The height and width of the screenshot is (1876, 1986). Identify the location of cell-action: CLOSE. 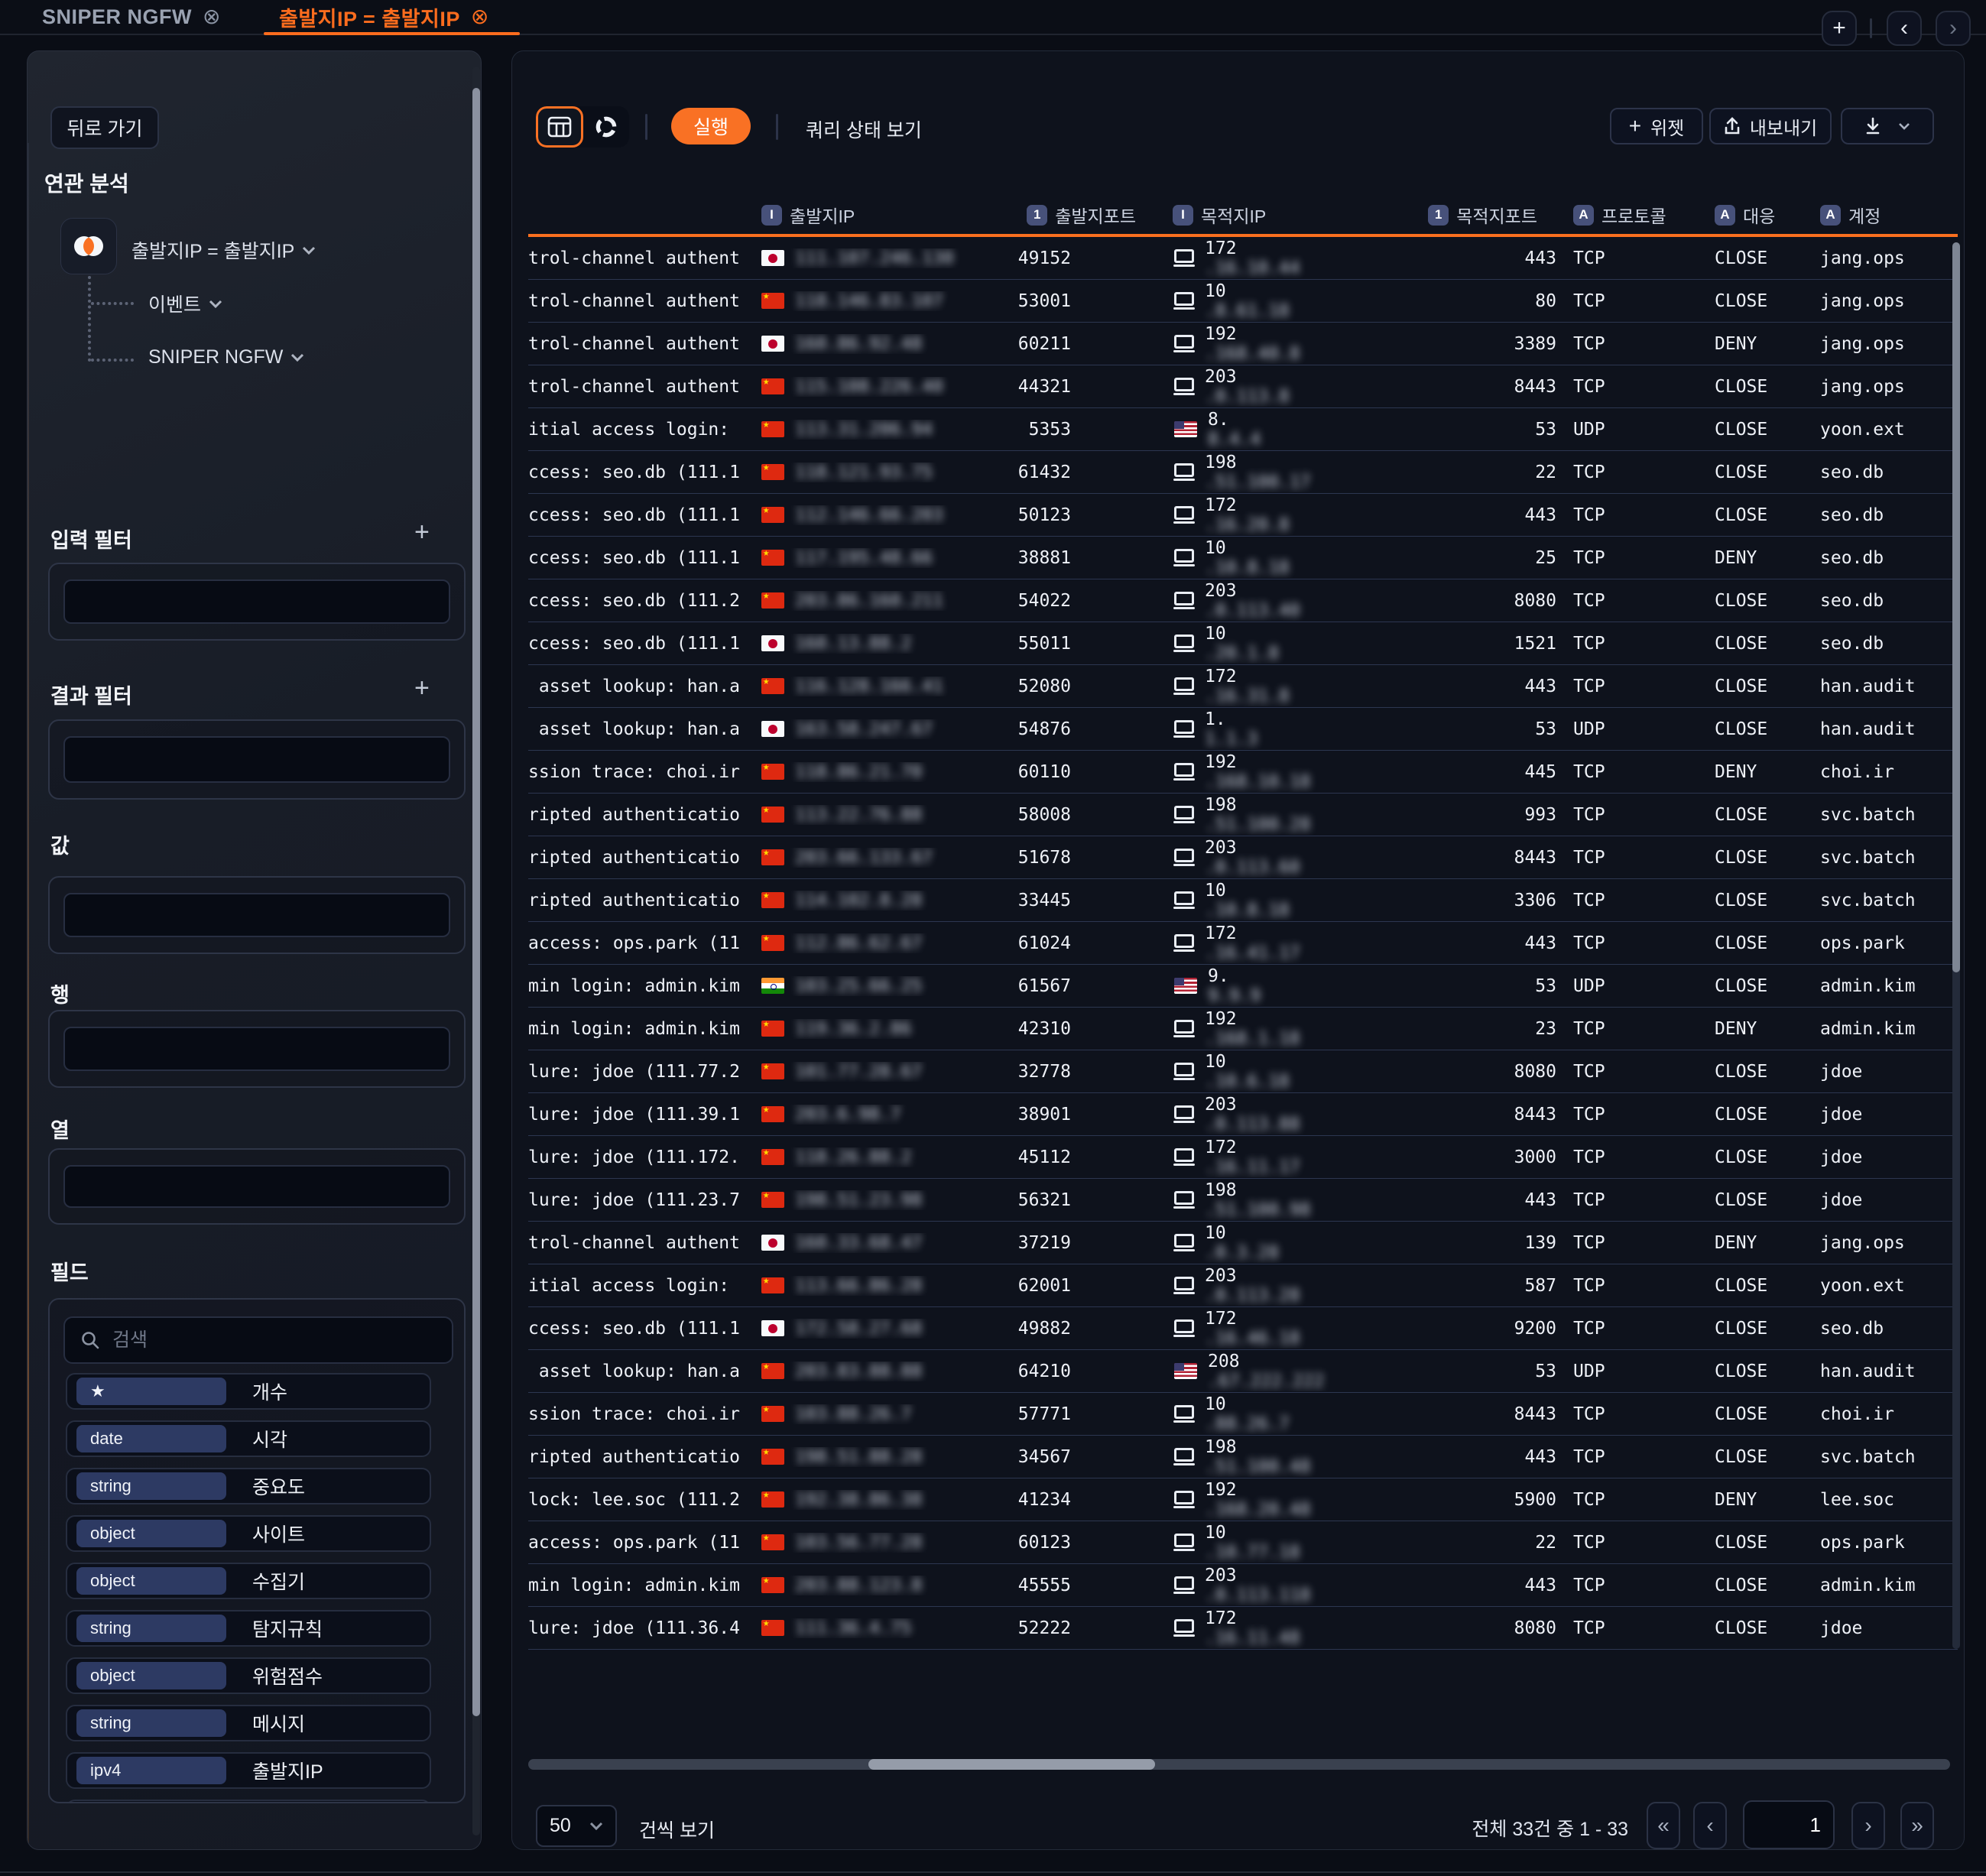
(1741, 258).